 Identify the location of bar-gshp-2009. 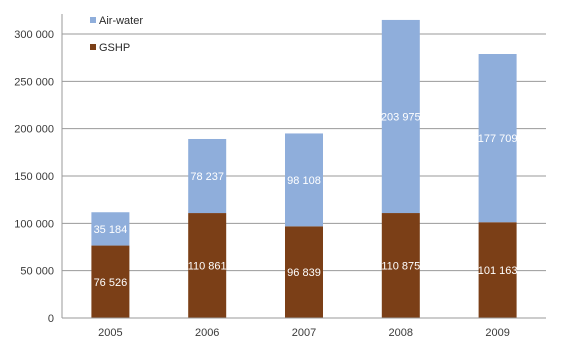
(497, 270).